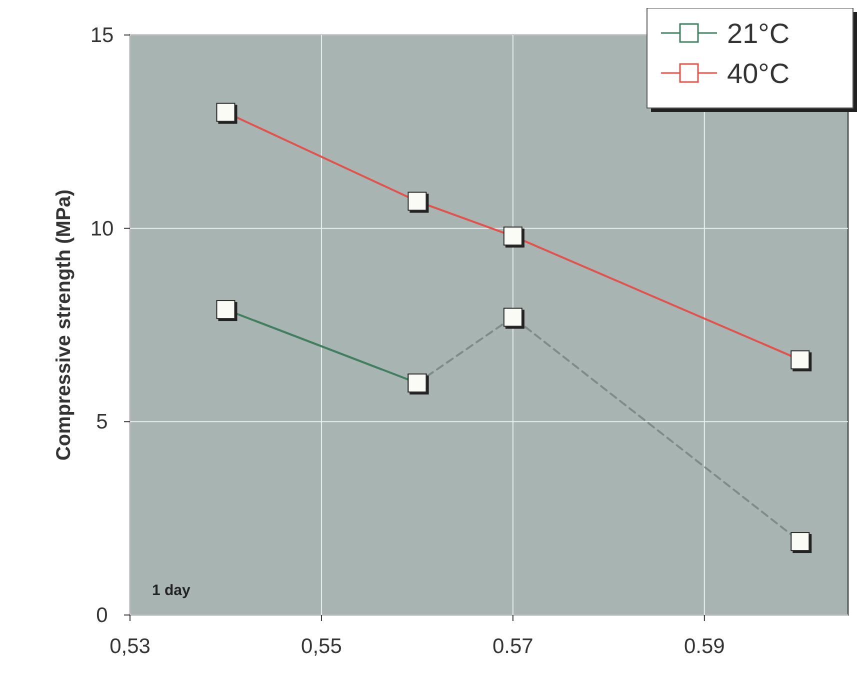 Image resolution: width=865 pixels, height=681 pixels. I want to click on y-tick-label: 10, so click(102, 228).